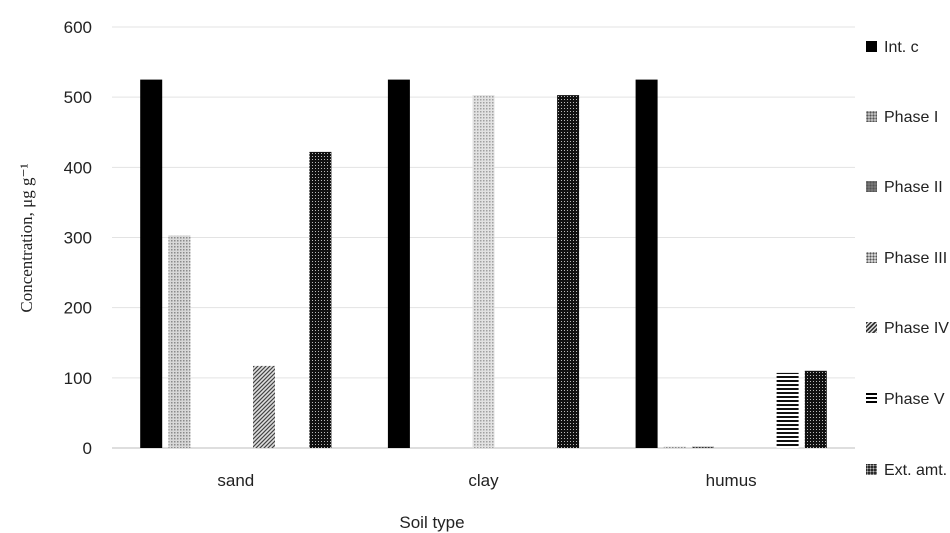 Image resolution: width=950 pixels, height=533 pixels. What do you see at coordinates (916, 328) in the screenshot?
I see `legend-label: Phase IV` at bounding box center [916, 328].